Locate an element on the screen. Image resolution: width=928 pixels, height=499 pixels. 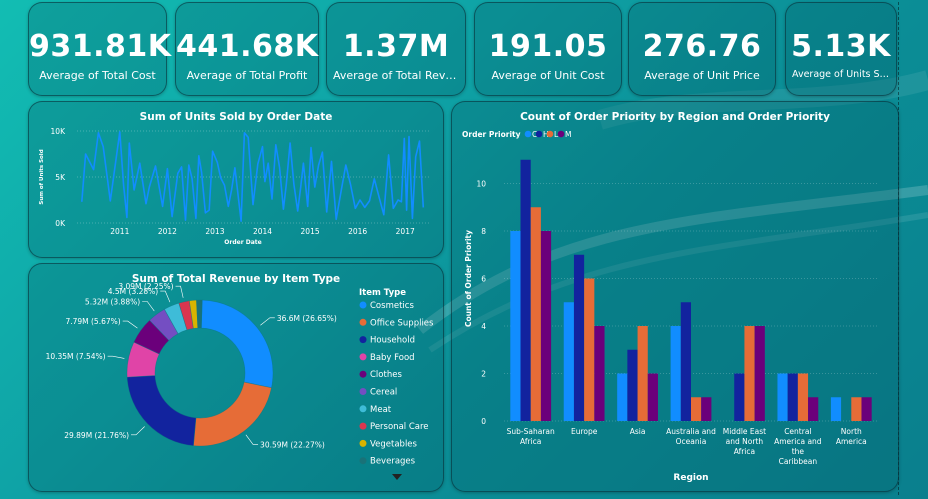
y-tick-label: 10 is located at coordinates (481, 184).